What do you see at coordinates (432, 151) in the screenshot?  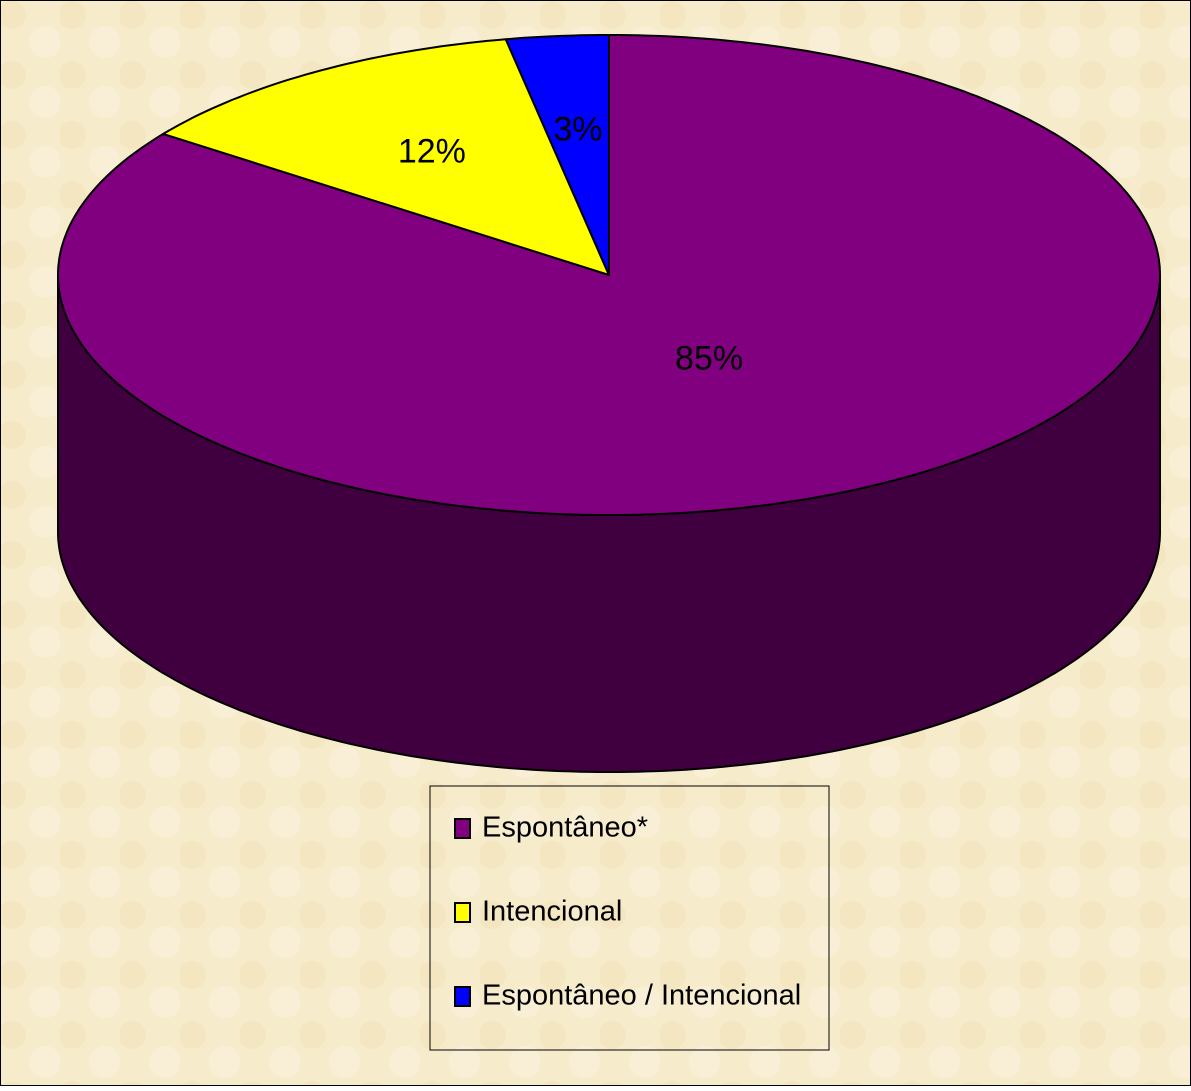 I see `data-label: 12%` at bounding box center [432, 151].